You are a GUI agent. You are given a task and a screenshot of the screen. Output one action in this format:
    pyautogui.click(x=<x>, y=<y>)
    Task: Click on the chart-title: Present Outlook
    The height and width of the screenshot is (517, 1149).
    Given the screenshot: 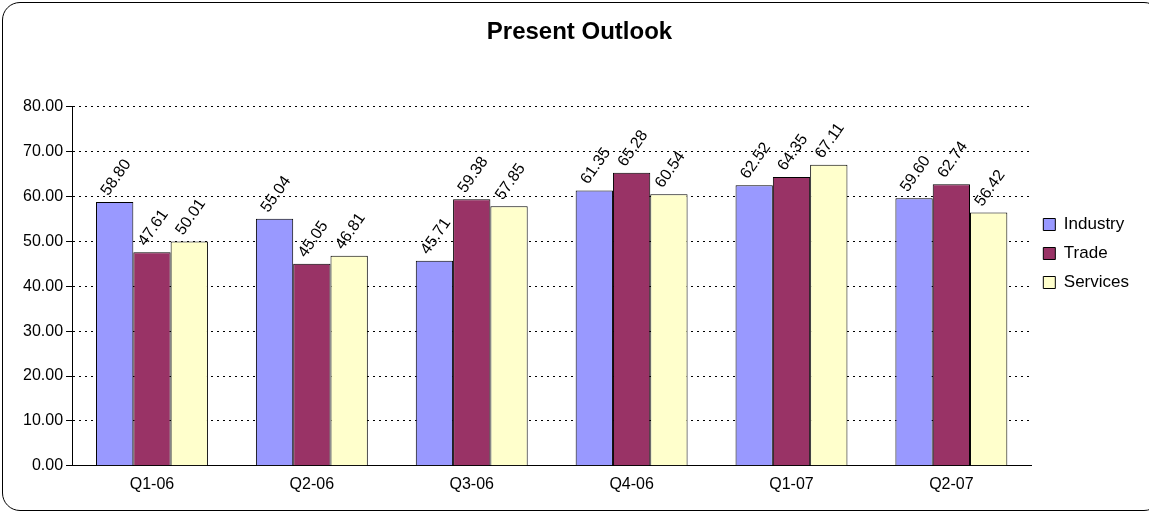 What is the action you would take?
    pyautogui.click(x=579, y=31)
    